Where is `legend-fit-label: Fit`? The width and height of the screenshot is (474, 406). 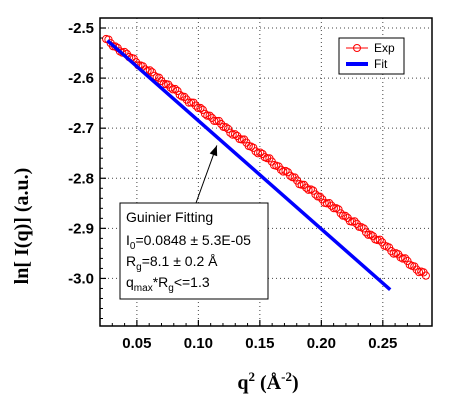 legend-fit-label: Fit is located at coordinates (381, 64).